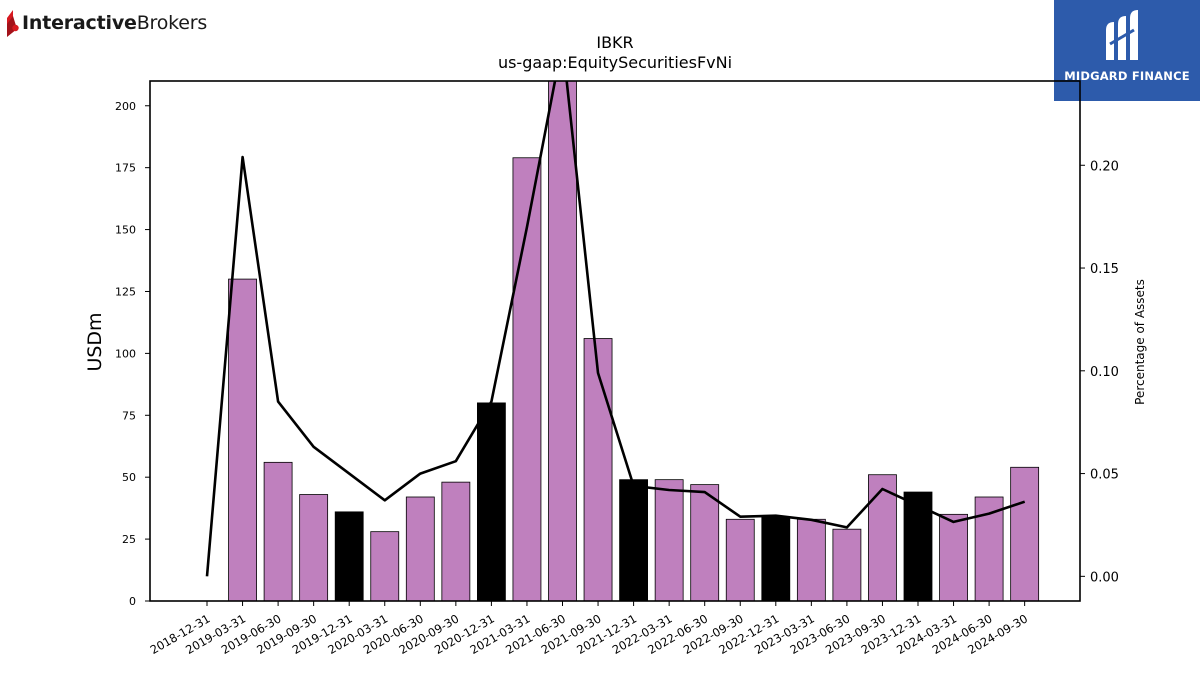  I want to click on midgard-finance-name: MIDGARD FINANCE, so click(1127, 76).